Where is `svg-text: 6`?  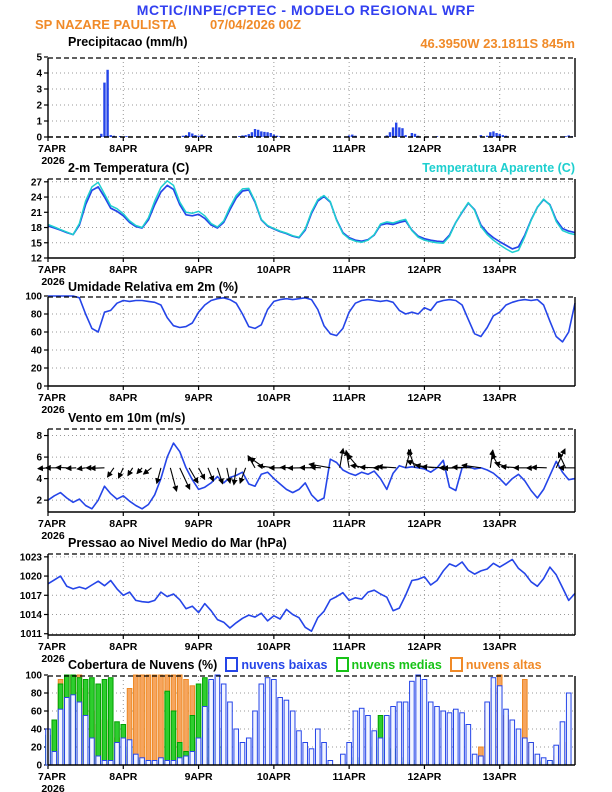 svg-text: 6 is located at coordinates (39, 458).